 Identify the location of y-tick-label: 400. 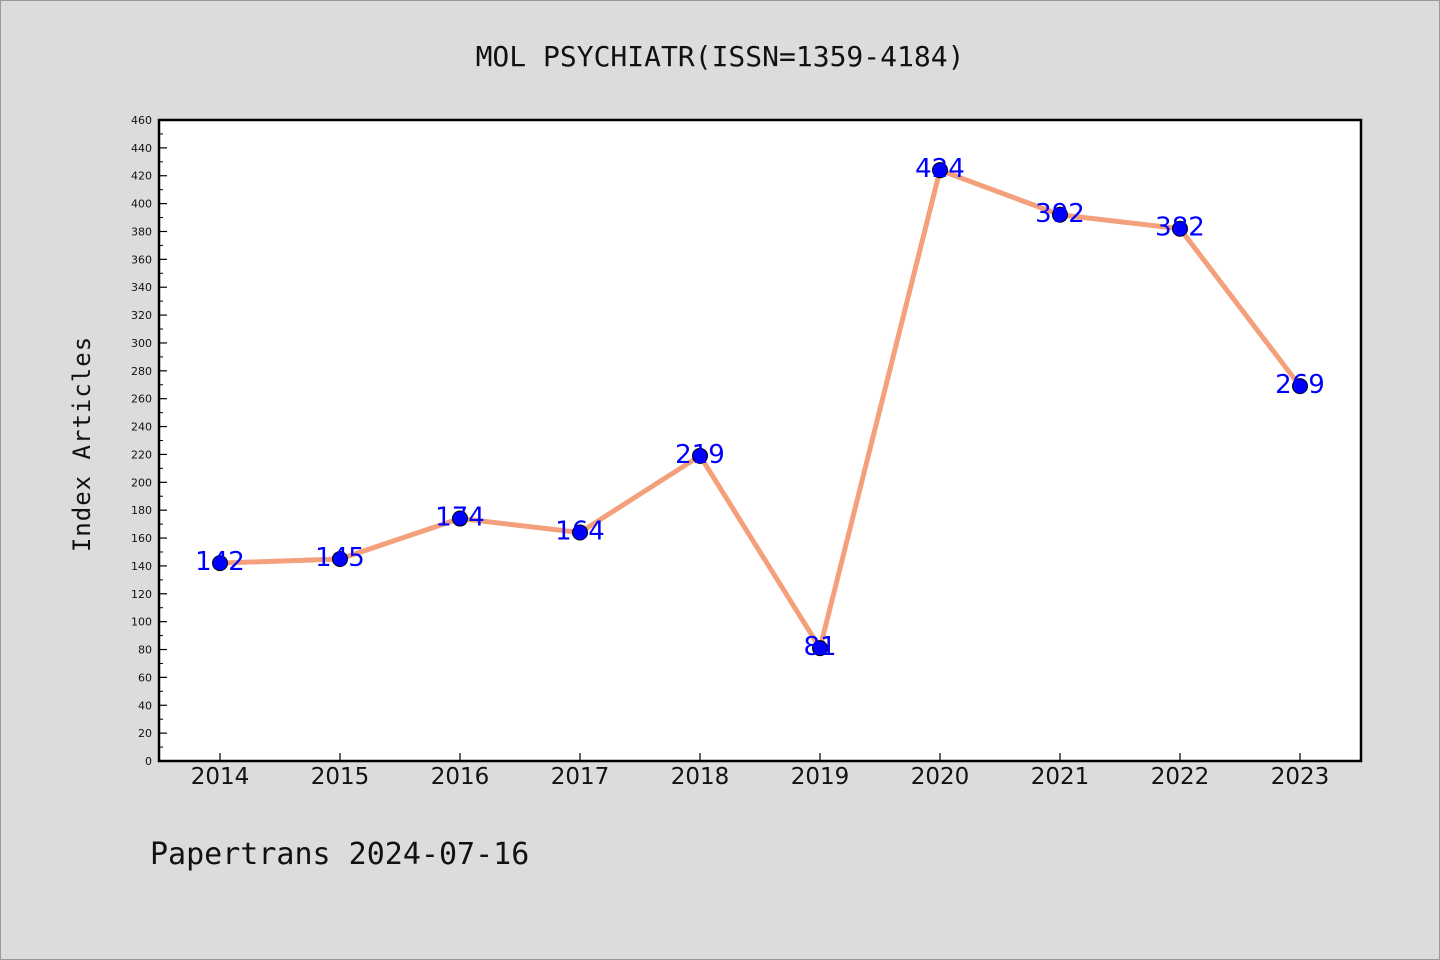
(141, 204).